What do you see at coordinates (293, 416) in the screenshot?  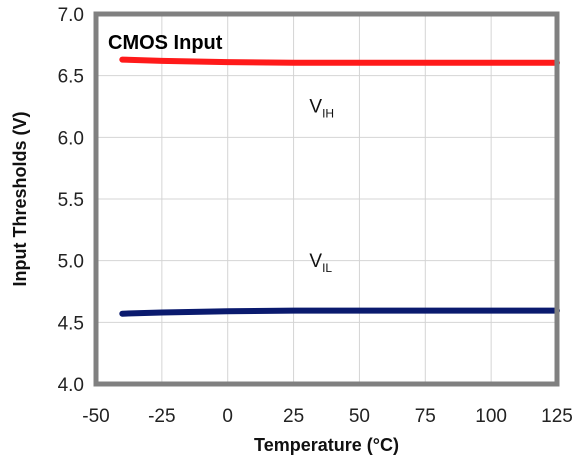 I see `x-tick-label: 25` at bounding box center [293, 416].